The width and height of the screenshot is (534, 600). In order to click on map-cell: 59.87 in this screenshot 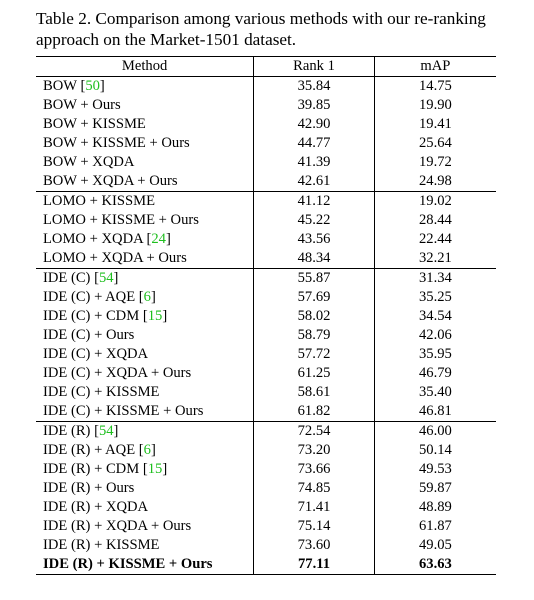, I will do `click(435, 488)`.